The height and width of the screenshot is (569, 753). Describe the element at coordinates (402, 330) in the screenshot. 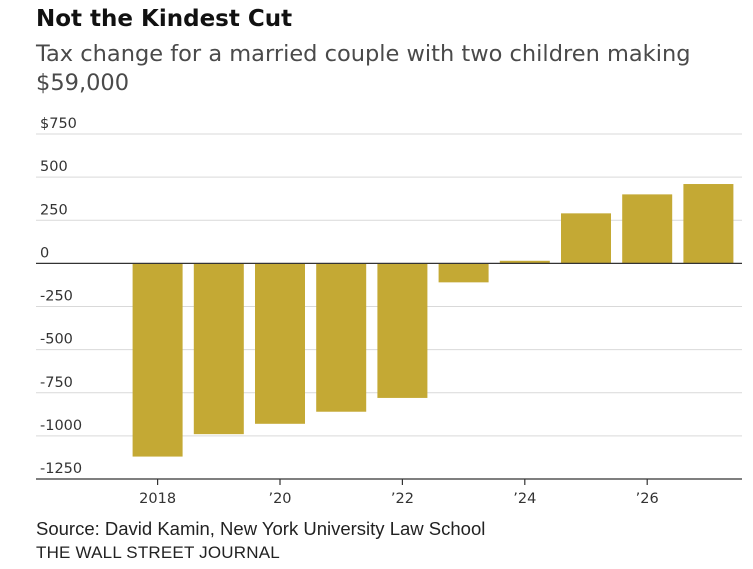

I see `bar-2022` at that location.